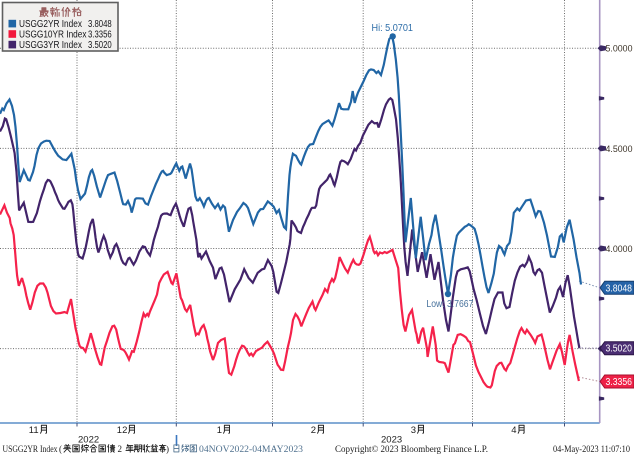 This screenshot has height=456, width=634. I want to click on svg-text: 3, so click(413, 430).